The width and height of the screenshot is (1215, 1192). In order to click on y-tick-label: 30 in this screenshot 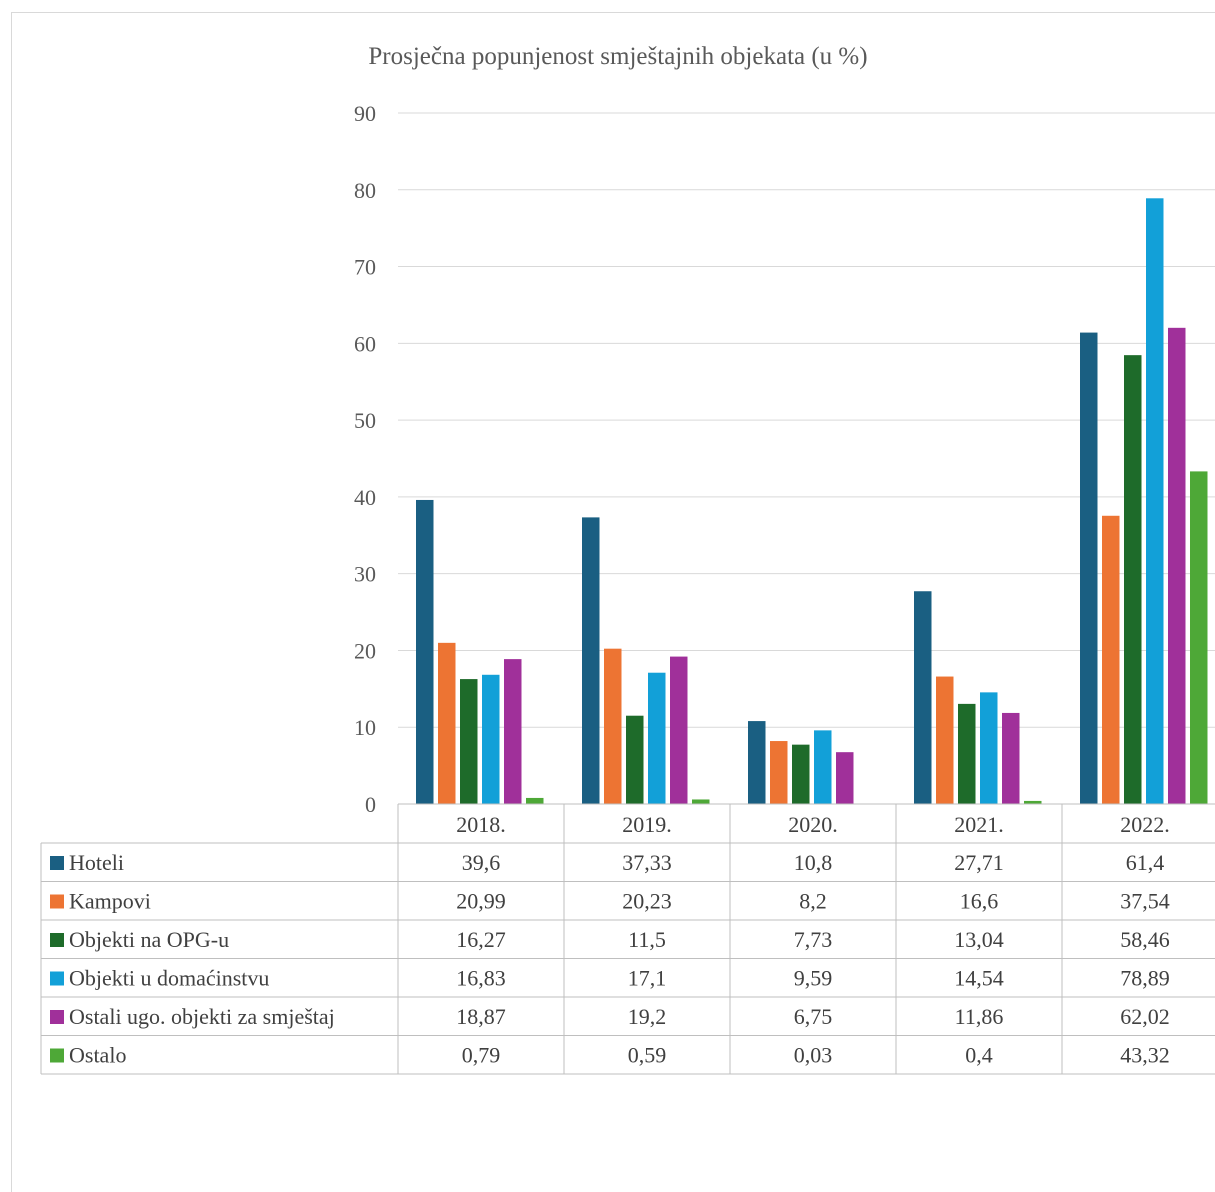, I will do `click(365, 574)`.